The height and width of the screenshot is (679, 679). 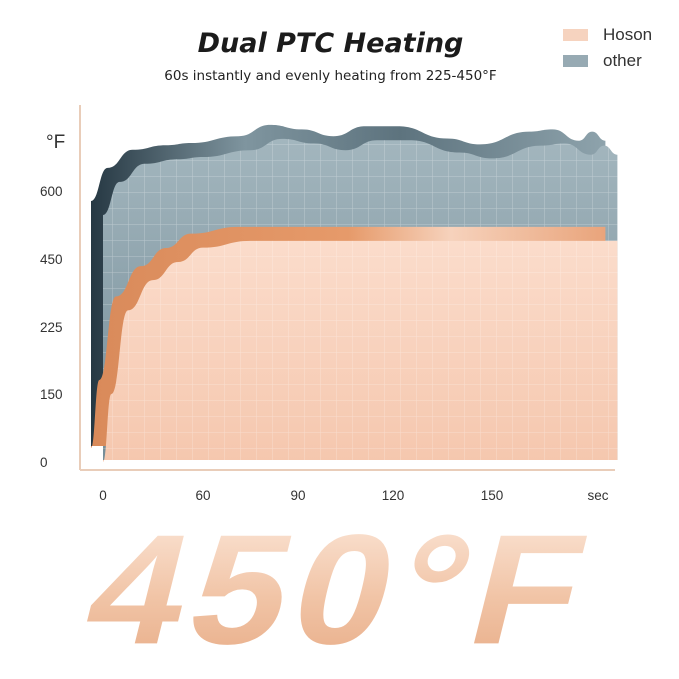 What do you see at coordinates (51, 191) in the screenshot?
I see `y-tick-label: 600` at bounding box center [51, 191].